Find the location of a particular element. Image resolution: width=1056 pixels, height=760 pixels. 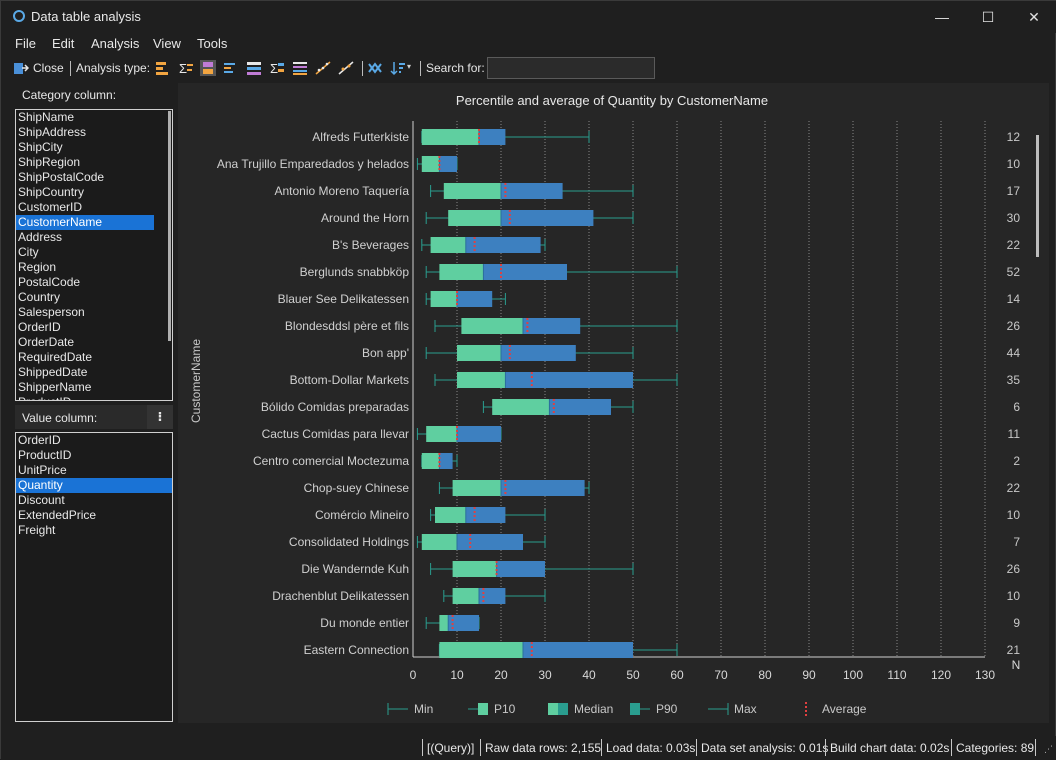

list-item: Quantity is located at coordinates (94, 485).